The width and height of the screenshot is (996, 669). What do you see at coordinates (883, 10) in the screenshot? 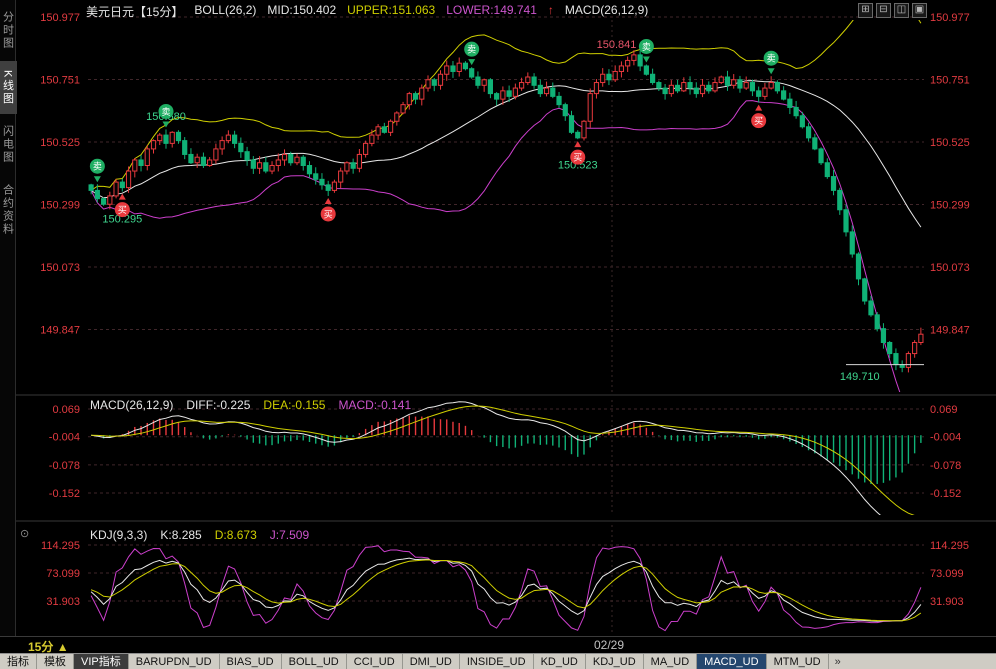
I see `window-layout-icon-1: ⊟` at bounding box center [883, 10].